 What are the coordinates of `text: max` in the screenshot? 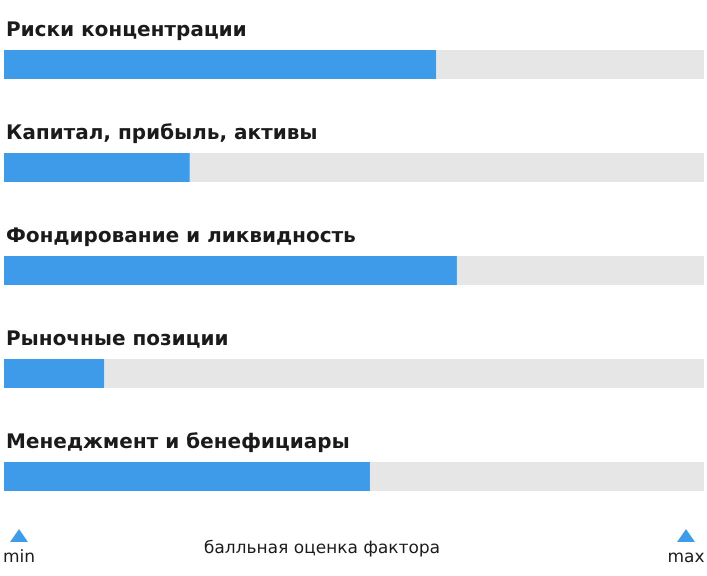 It's located at (686, 557).